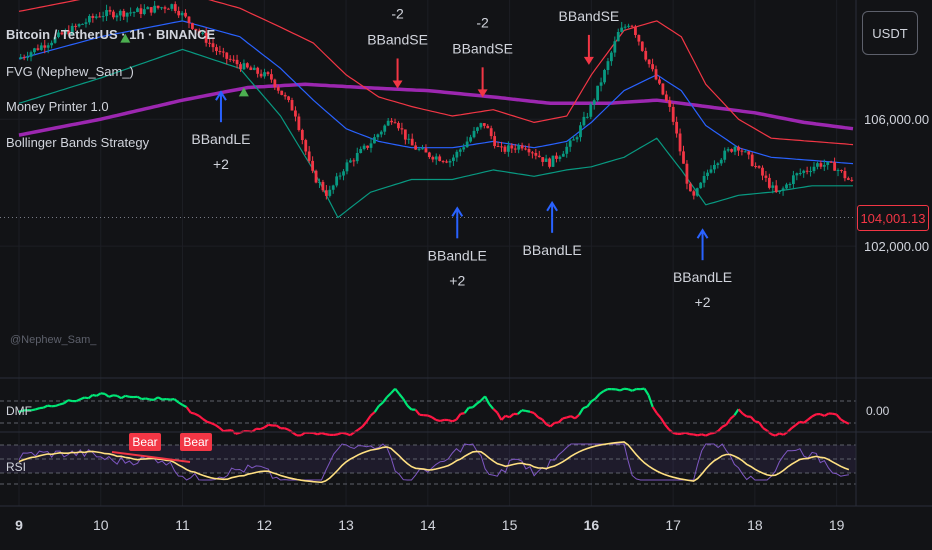  I want to click on indicator-bollinger-strategy: Bollinger Bands Strategy, so click(78, 142).